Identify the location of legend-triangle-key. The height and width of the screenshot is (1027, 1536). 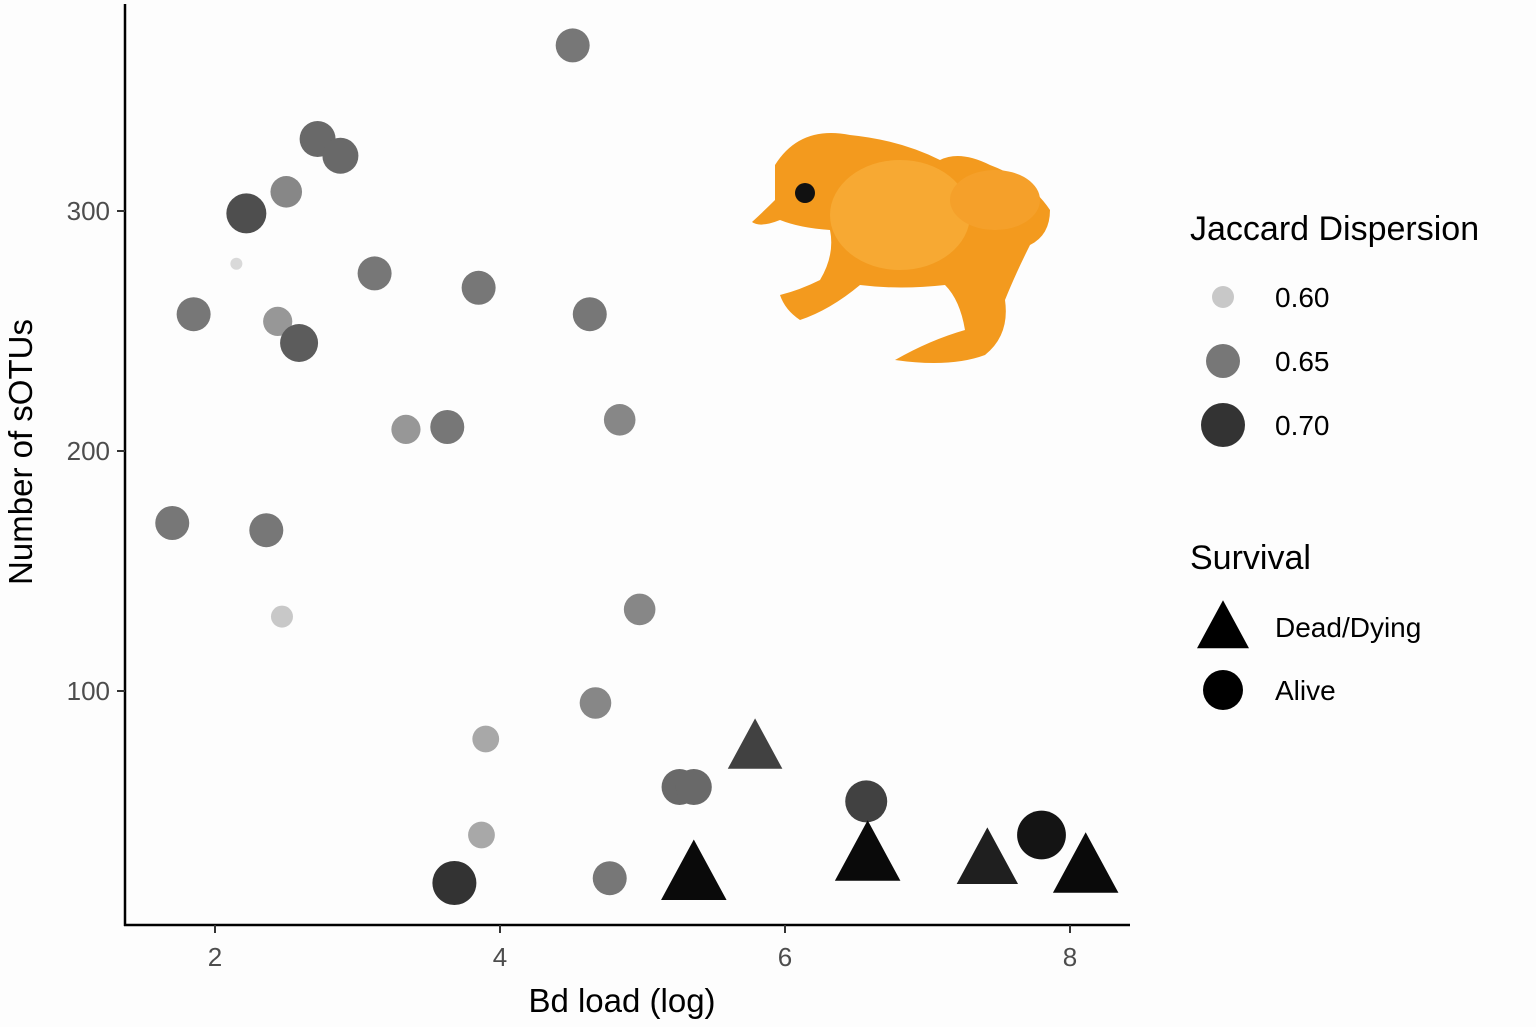
(1223, 624).